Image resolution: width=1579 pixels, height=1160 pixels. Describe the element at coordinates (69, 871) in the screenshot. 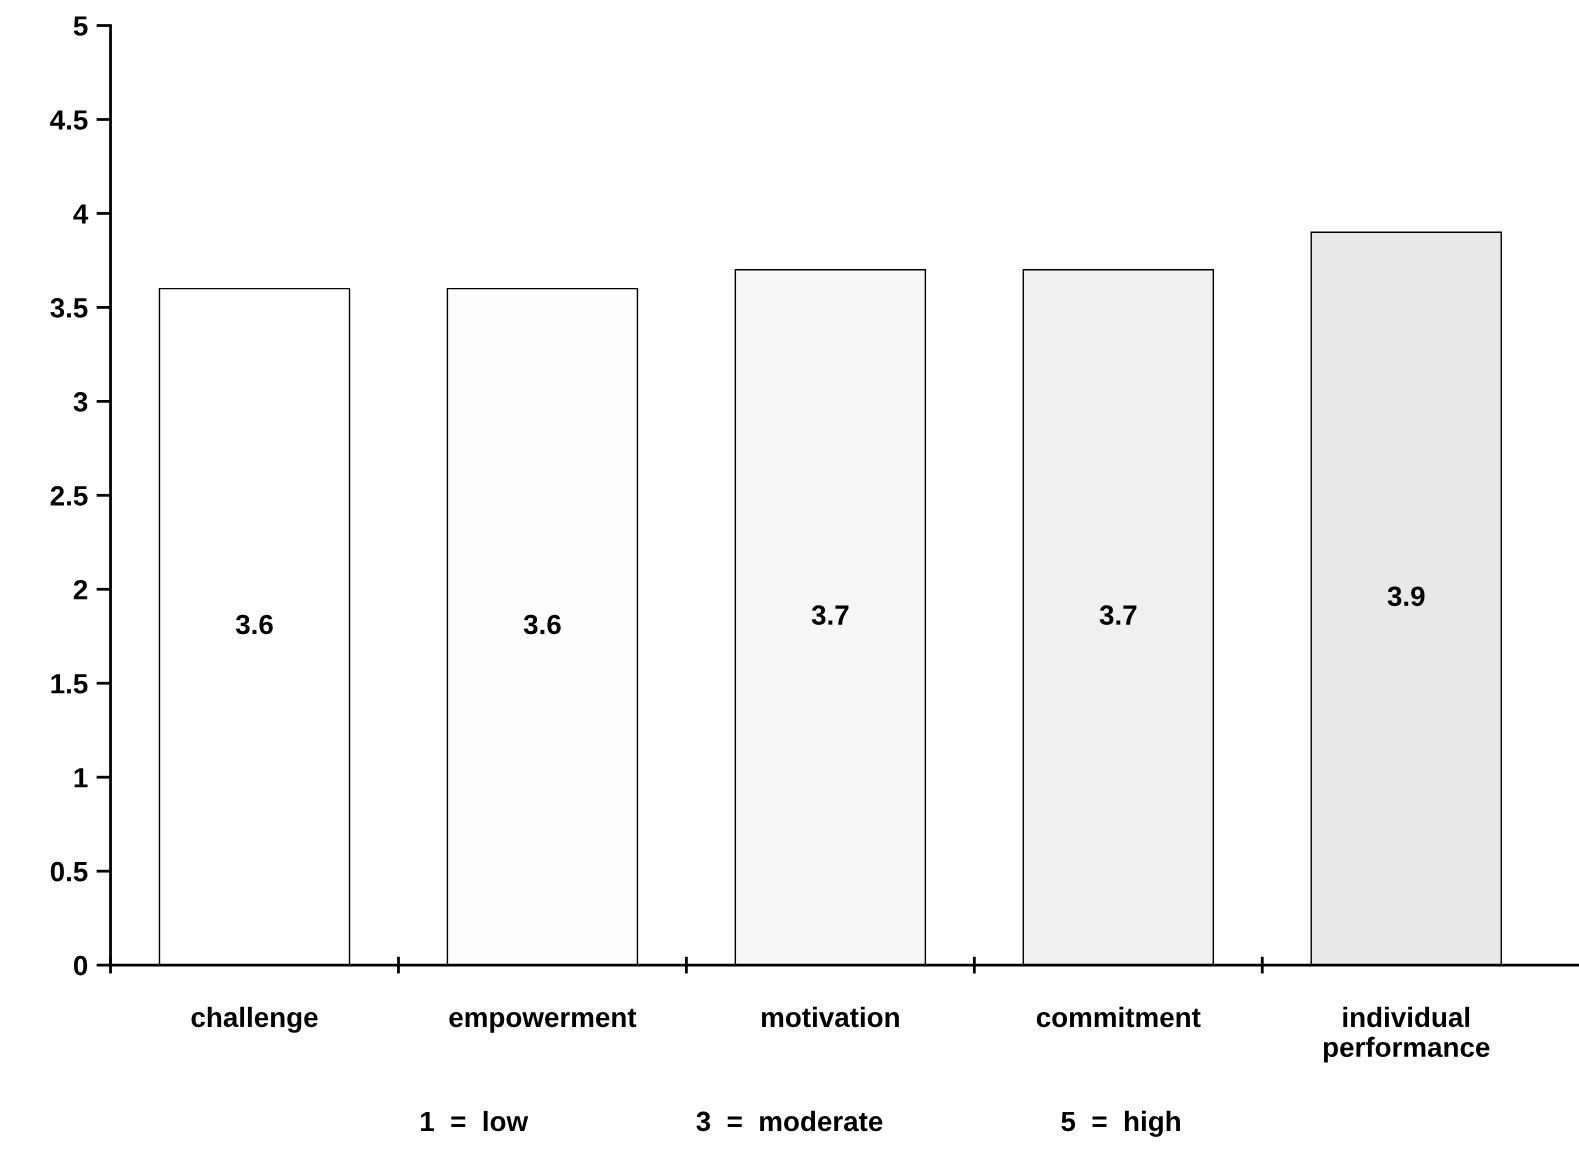

I see `y-tick-label: 0.5` at that location.